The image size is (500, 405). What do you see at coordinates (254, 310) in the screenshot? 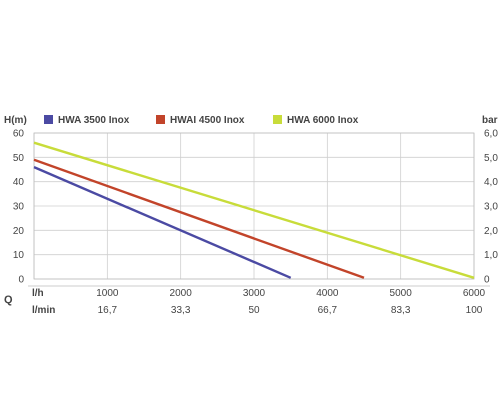
I see `x-tick-label-lmin: 50` at bounding box center [254, 310].